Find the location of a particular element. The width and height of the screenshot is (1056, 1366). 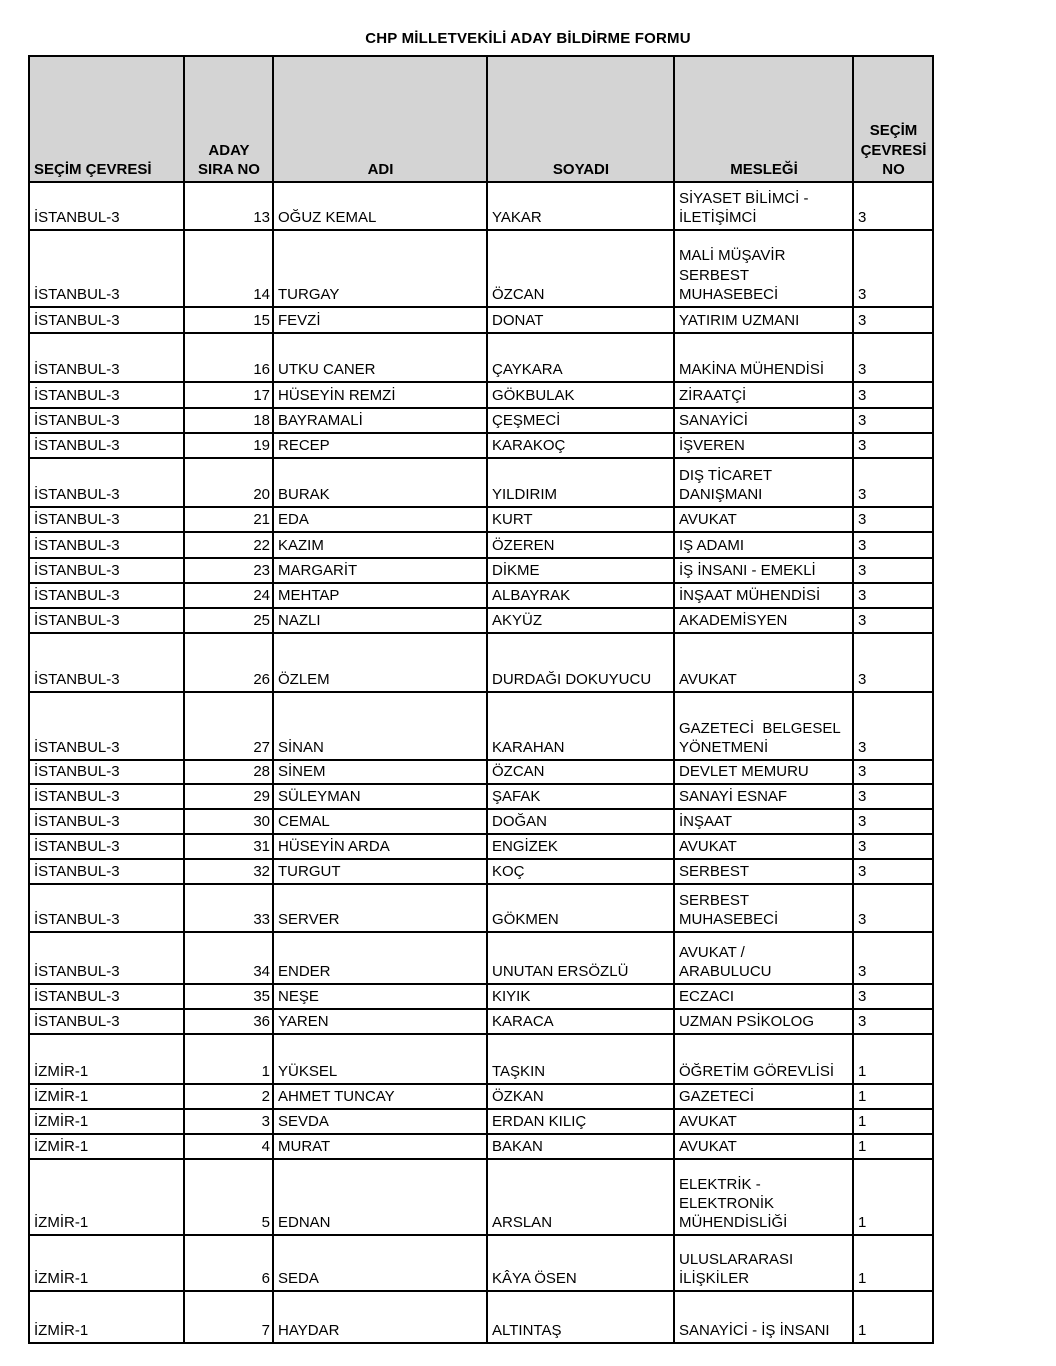

table-row: İZMİR-1 1 YÜKSEL TAŞKIN ÖĞRETİM GÖREVLİSİ 1 is located at coordinates (481, 1059).